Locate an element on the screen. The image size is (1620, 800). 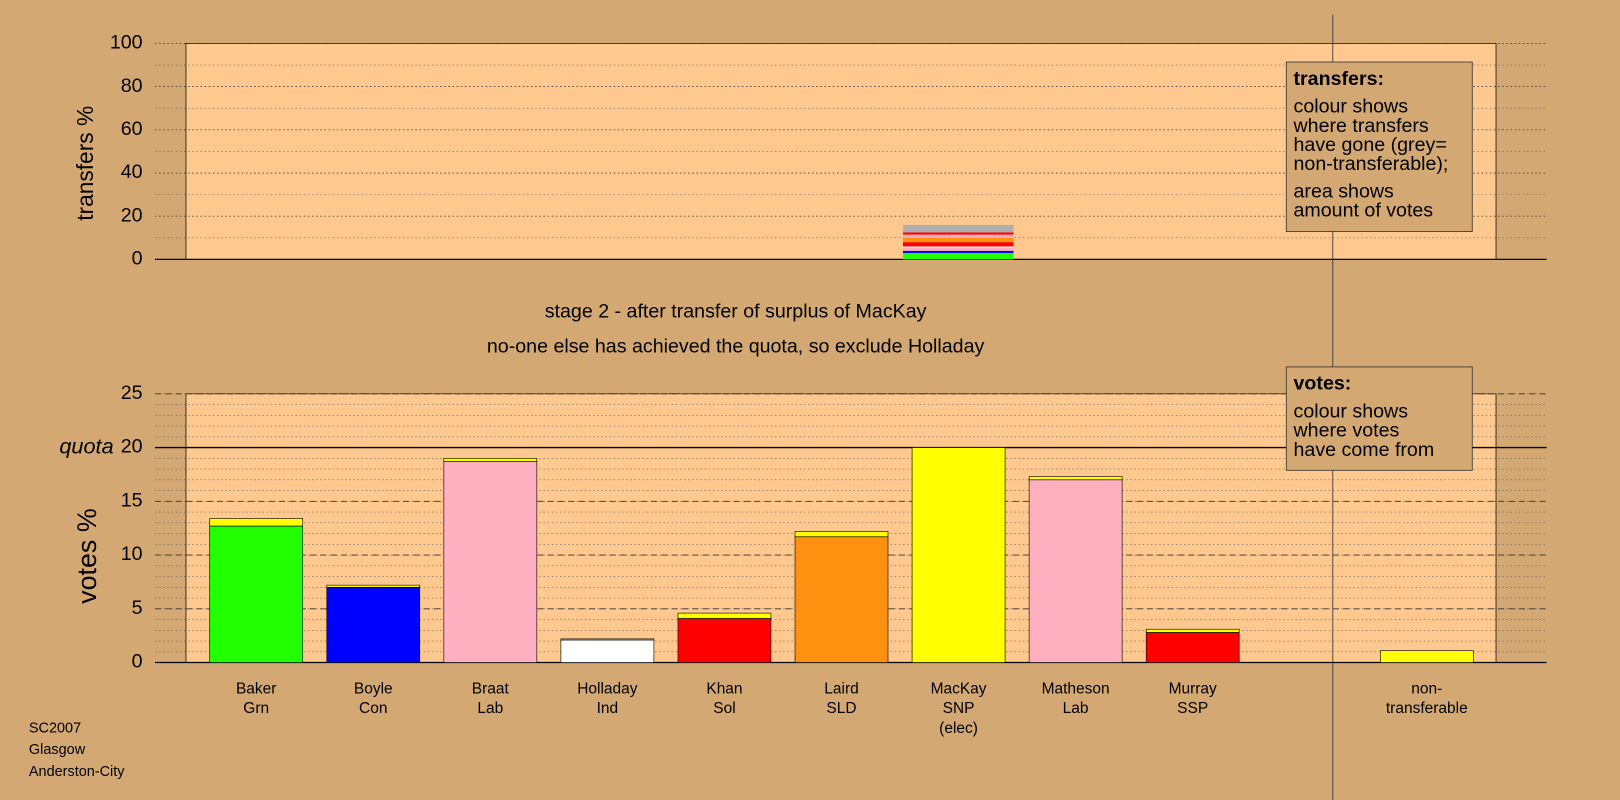
legend-text: where transfers is located at coordinates (1361, 126).